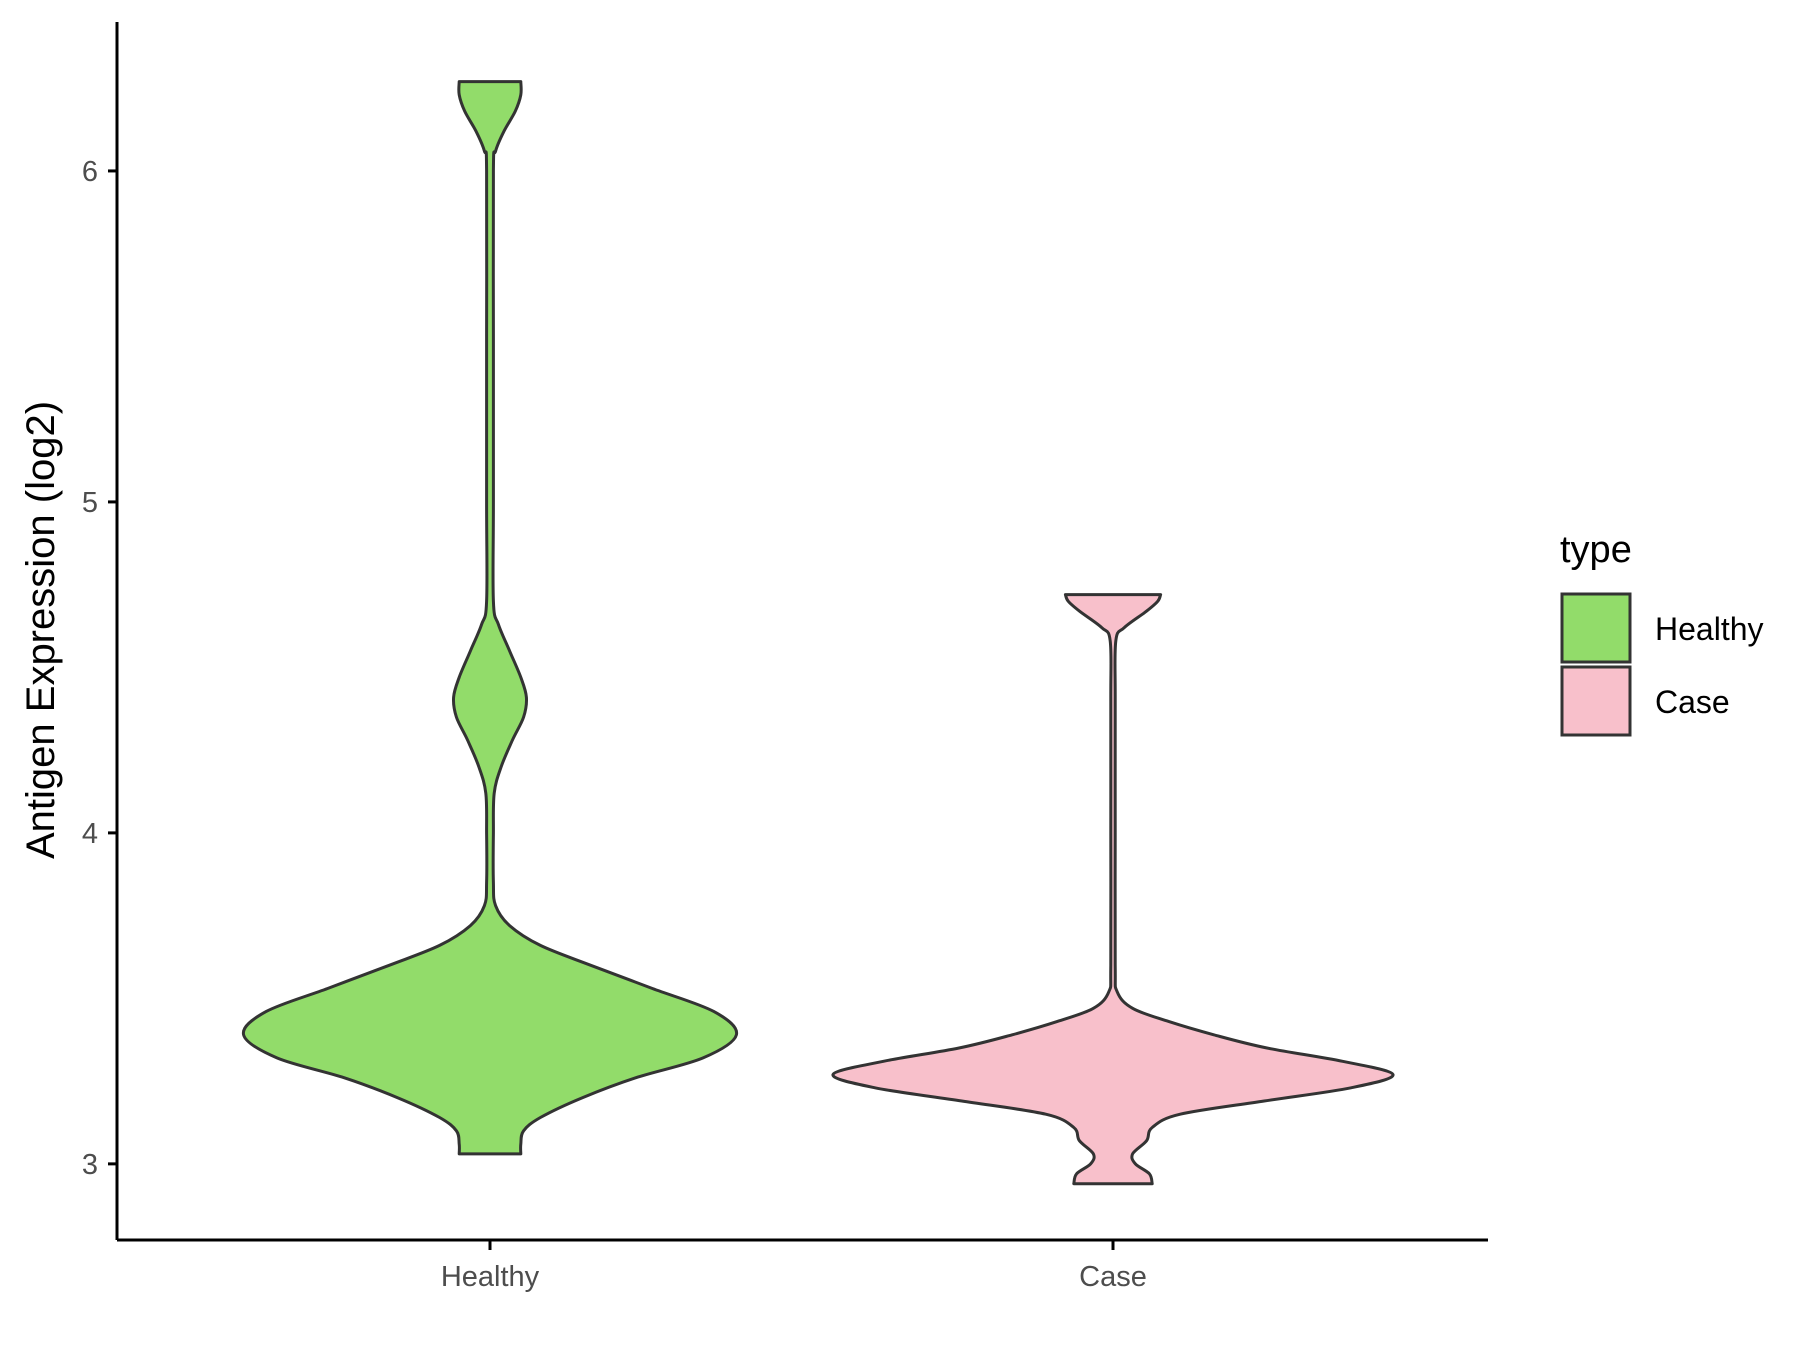 This screenshot has height=1350, width=1800. What do you see at coordinates (90, 834) in the screenshot?
I see `y-tick-label: 4` at bounding box center [90, 834].